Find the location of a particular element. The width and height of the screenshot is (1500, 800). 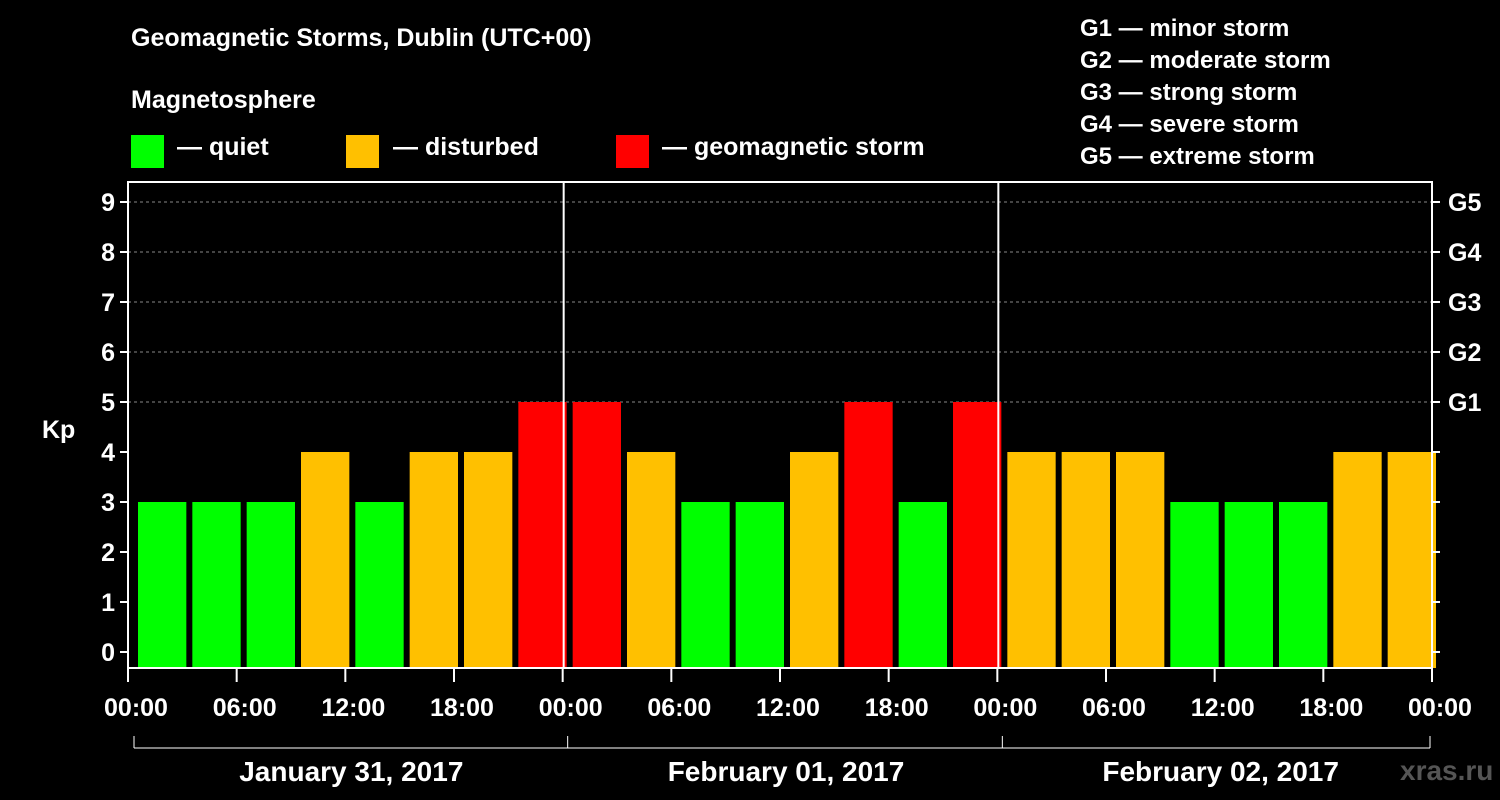

y-tick-label: 3 is located at coordinates (108, 503).